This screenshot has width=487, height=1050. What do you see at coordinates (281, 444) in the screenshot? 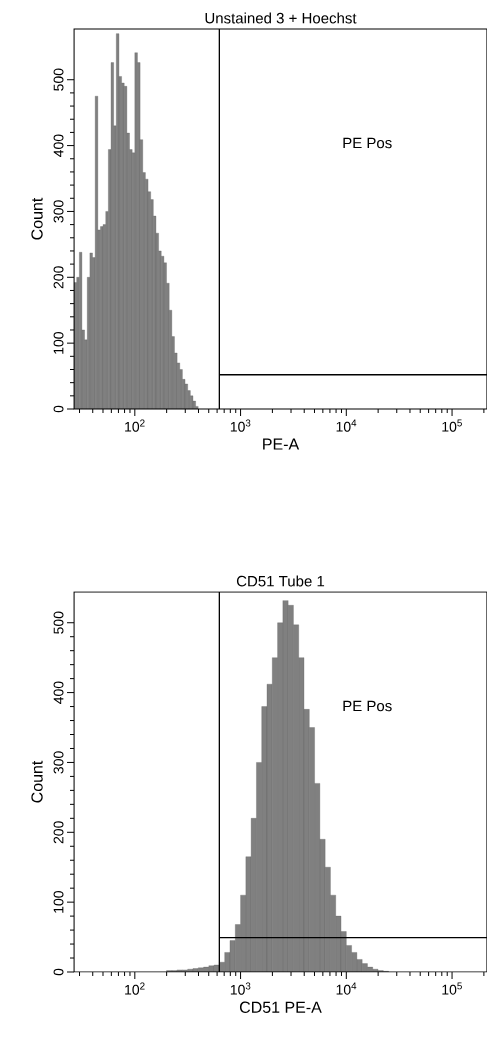
I see `x-axis-title: PE-A` at bounding box center [281, 444].